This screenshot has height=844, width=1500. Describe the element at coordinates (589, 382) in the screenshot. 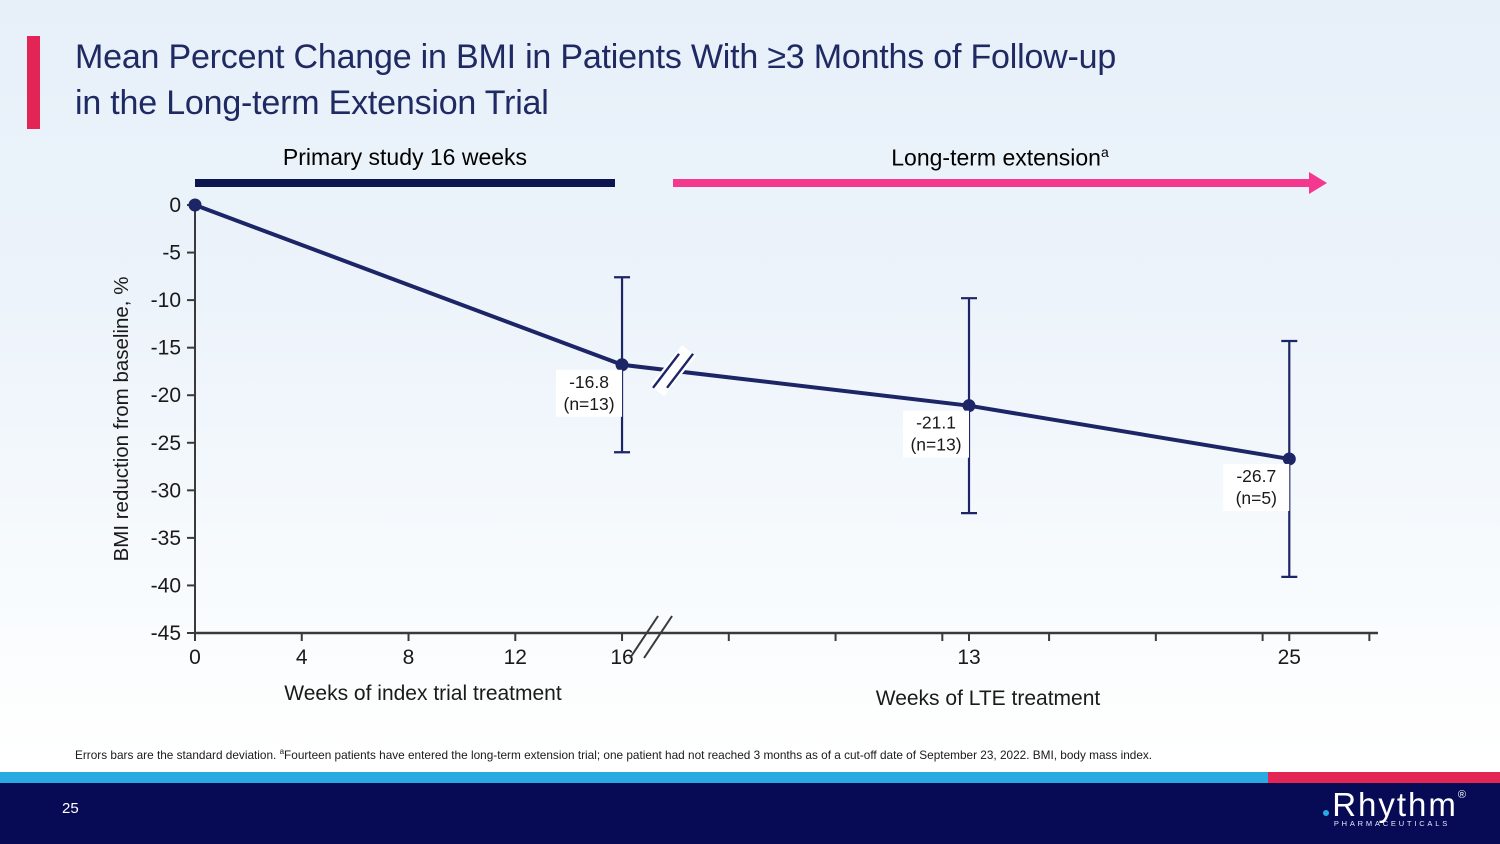

I see `data-point-label: -16.8` at that location.